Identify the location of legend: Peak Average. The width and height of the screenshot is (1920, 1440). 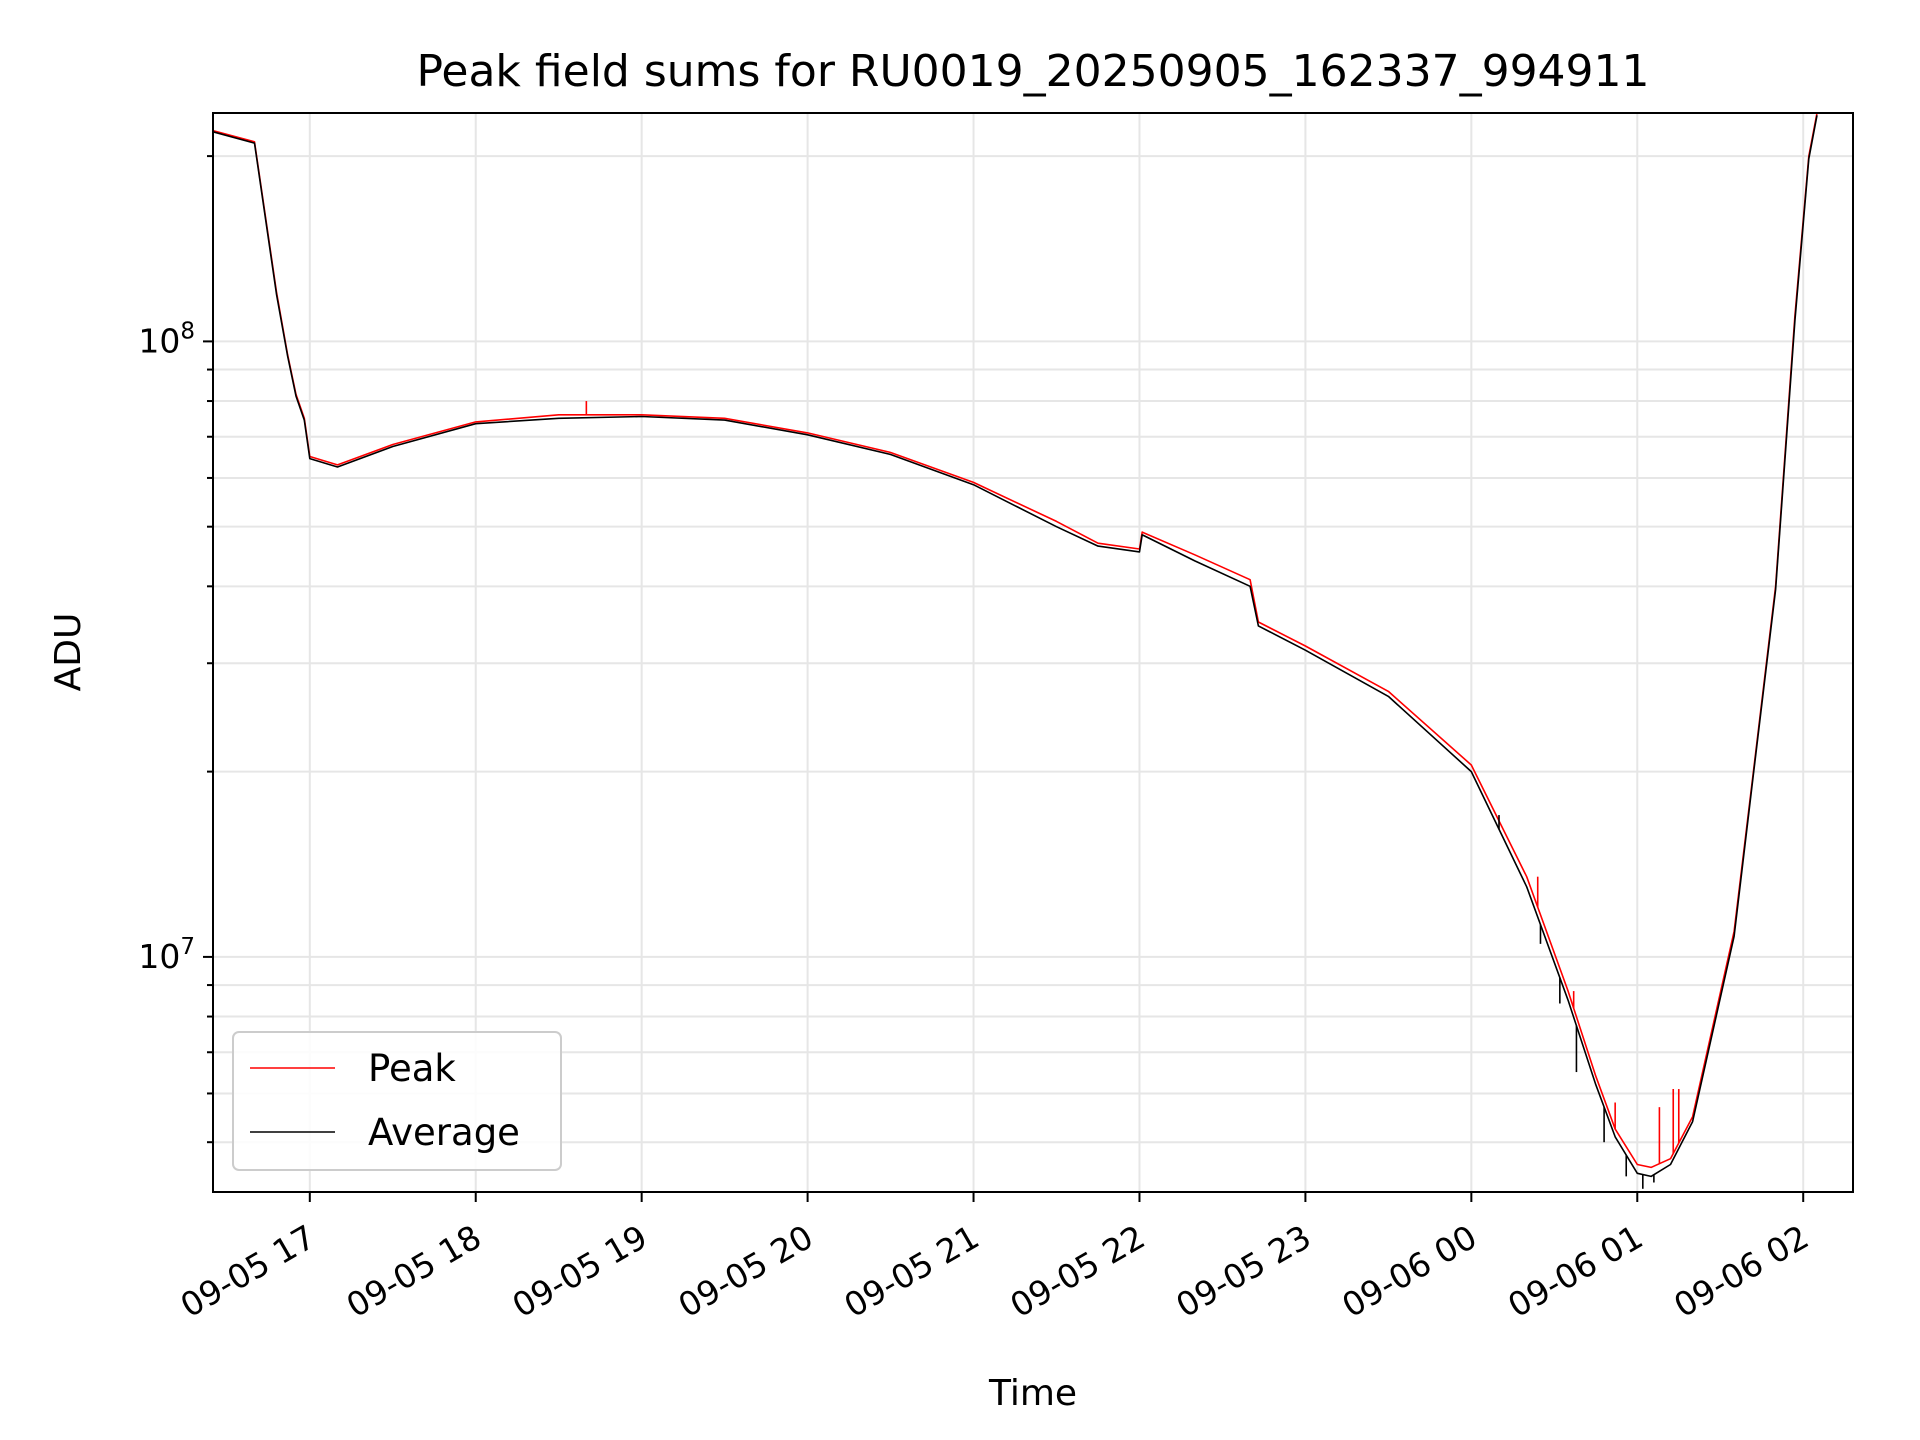
(397, 1101).